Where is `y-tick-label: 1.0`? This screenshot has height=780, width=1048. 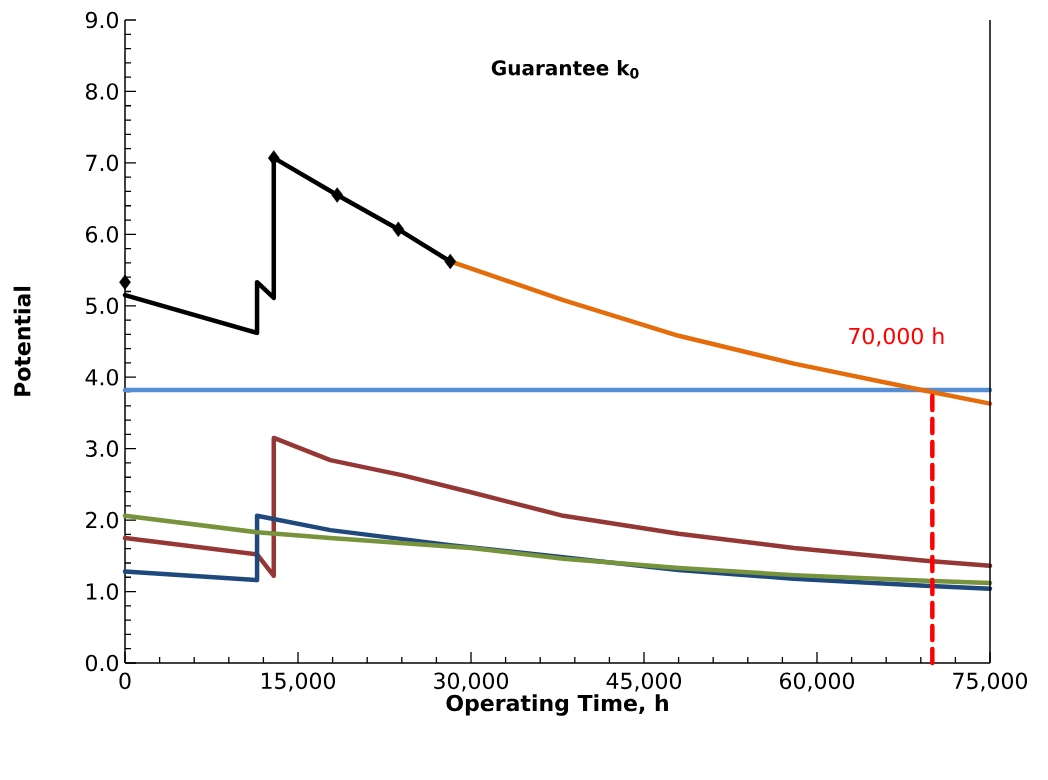
y-tick-label: 1.0 is located at coordinates (102, 591).